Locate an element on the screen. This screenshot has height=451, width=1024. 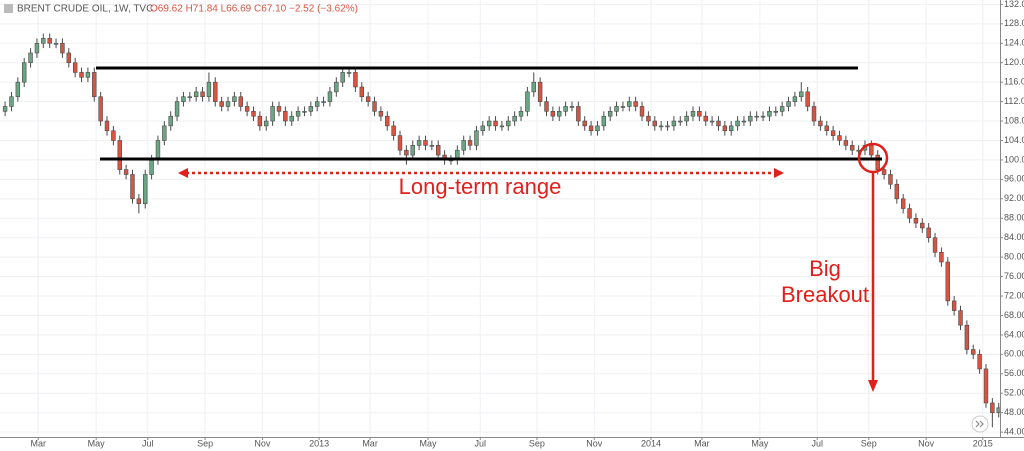
breakout-label: Breakout is located at coordinates (825, 294).